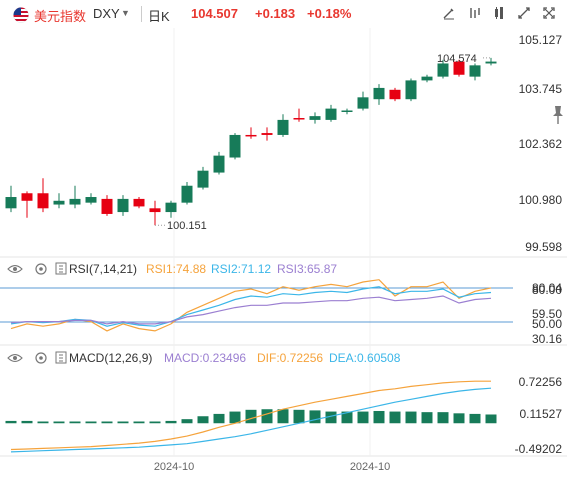  Describe the element at coordinates (21, 15) in the screenshot. I see `us-flag-icon` at that location.